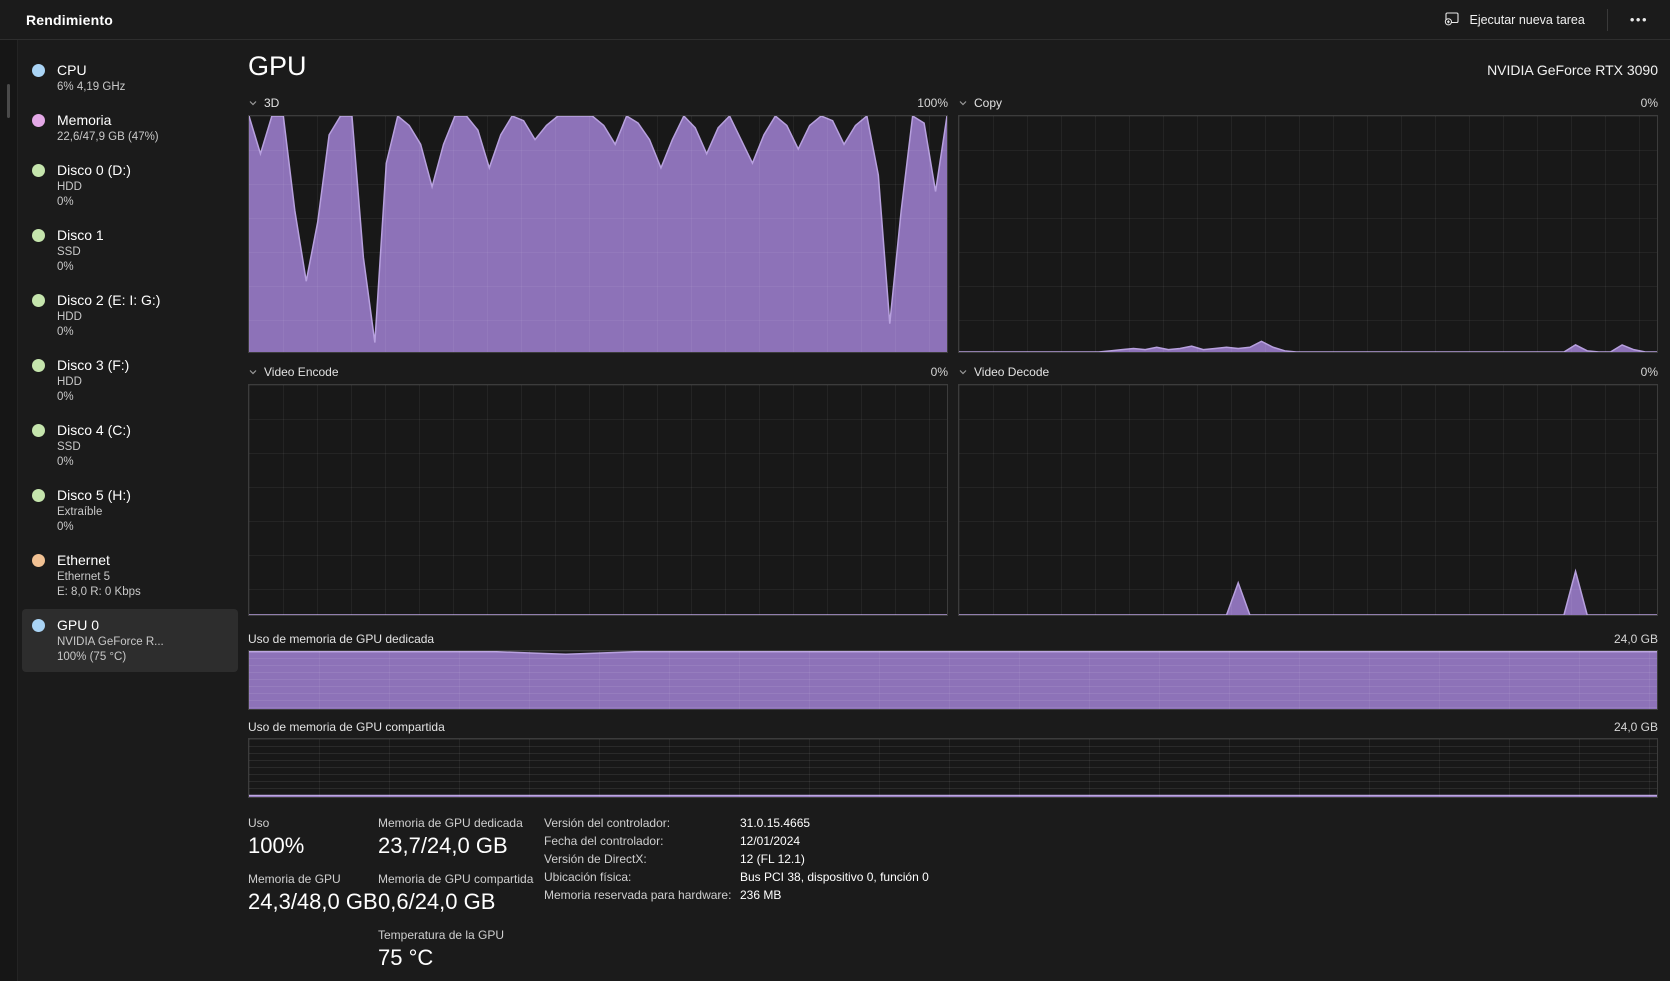 Image resolution: width=1670 pixels, height=981 pixels. Describe the element at coordinates (772, 859) in the screenshot. I see `detail-value: 12 (FL 12.1)` at that location.